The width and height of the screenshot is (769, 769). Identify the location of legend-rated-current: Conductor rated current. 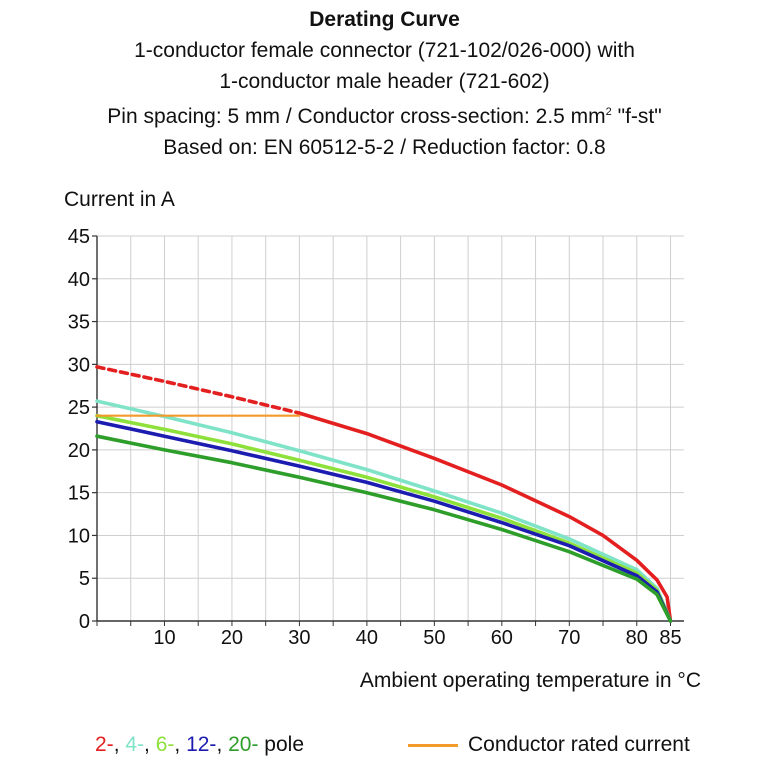
(549, 745).